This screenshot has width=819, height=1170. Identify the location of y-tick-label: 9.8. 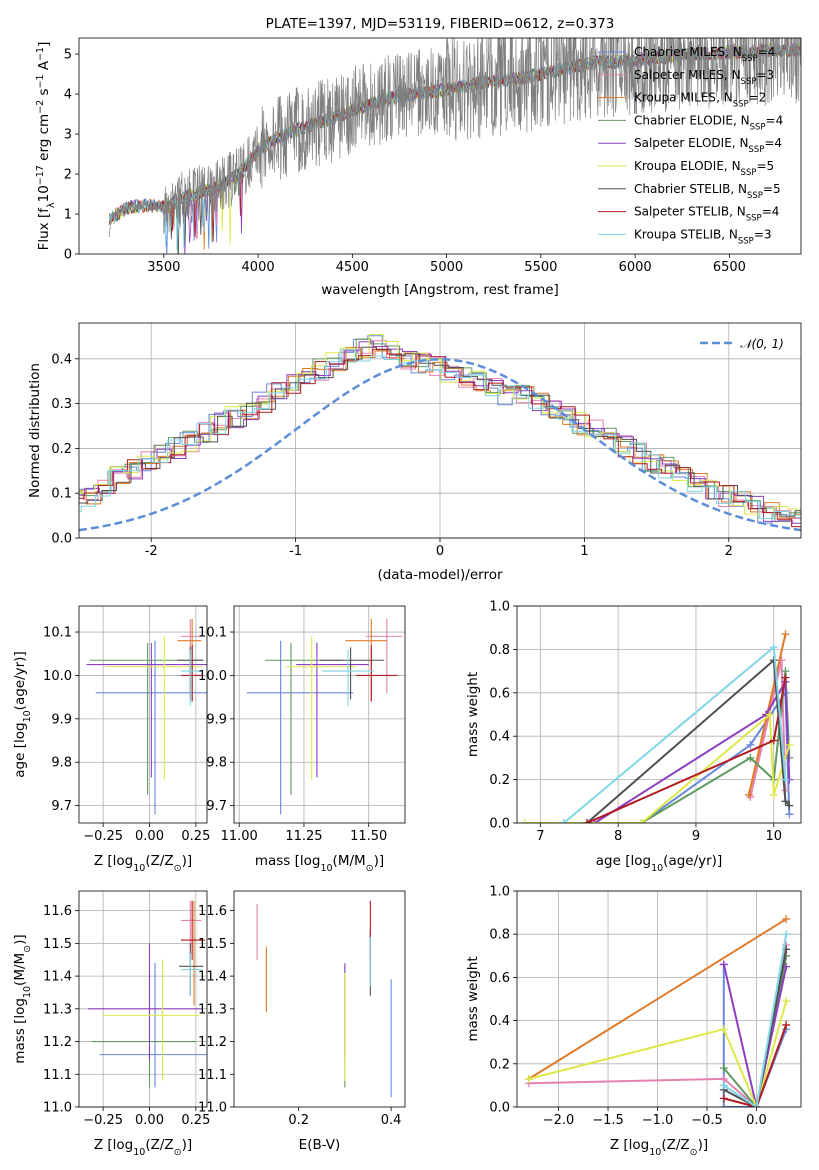
(216, 763).